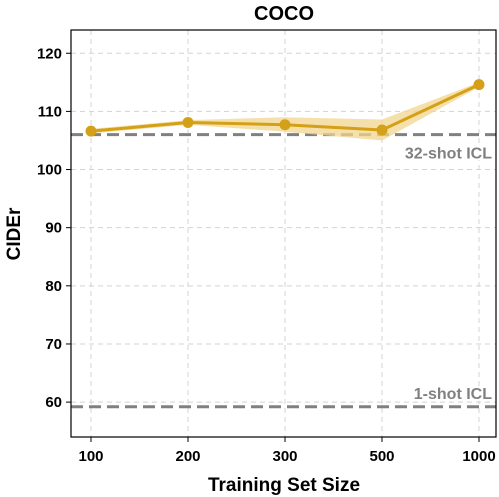 The image size is (499, 497). What do you see at coordinates (53, 344) in the screenshot?
I see `y-tick-label: 70` at bounding box center [53, 344].